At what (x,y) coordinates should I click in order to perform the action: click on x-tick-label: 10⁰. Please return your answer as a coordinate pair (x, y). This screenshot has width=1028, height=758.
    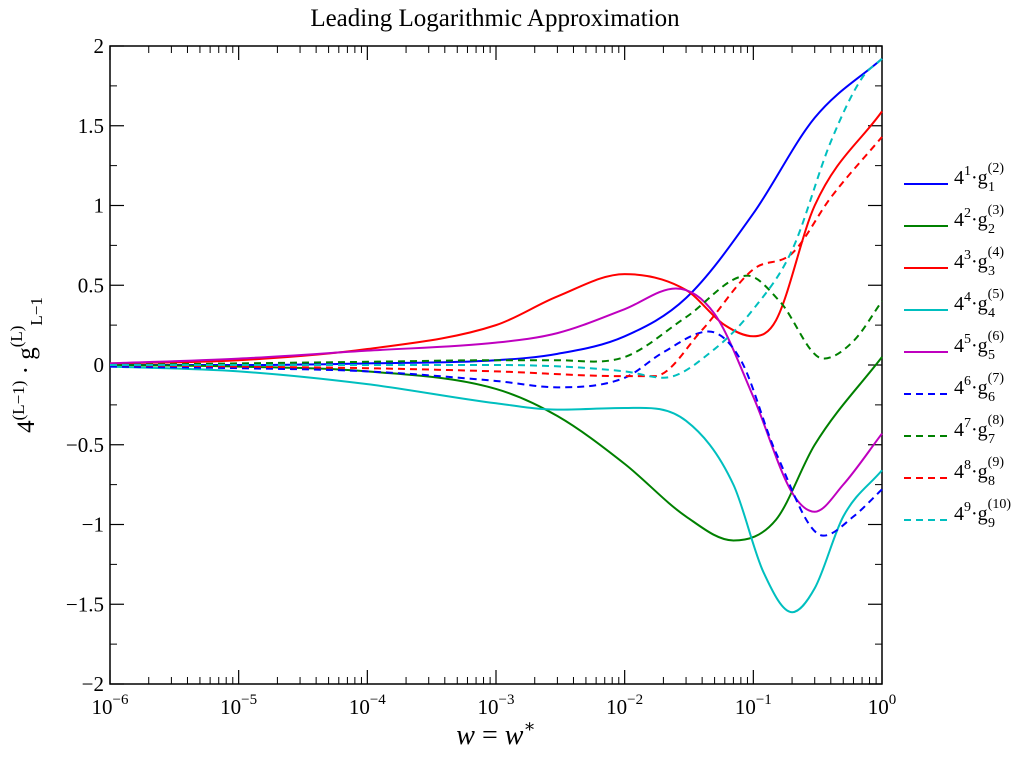
    Looking at the image, I should click on (882, 705).